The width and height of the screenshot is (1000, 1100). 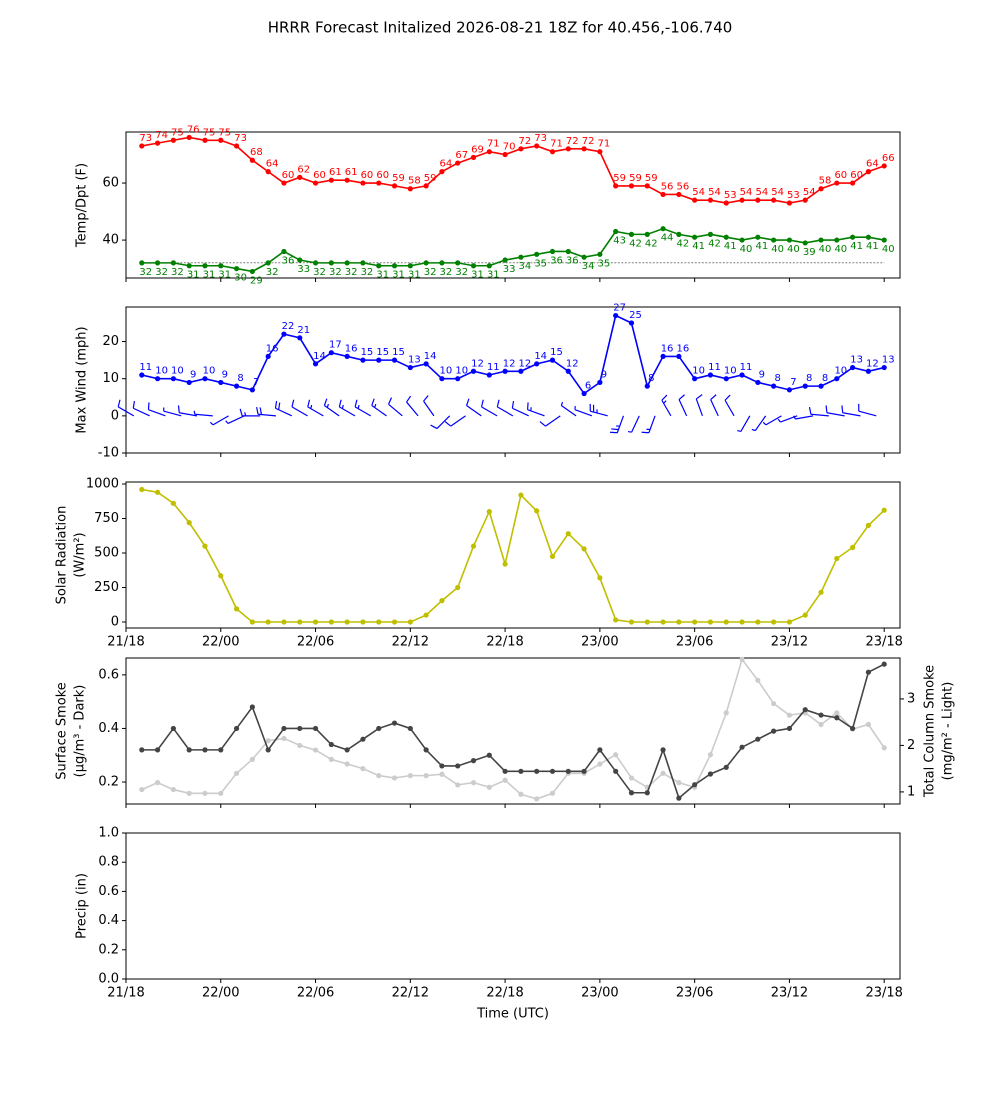 I want to click on data-label: 16, so click(x=272, y=348).